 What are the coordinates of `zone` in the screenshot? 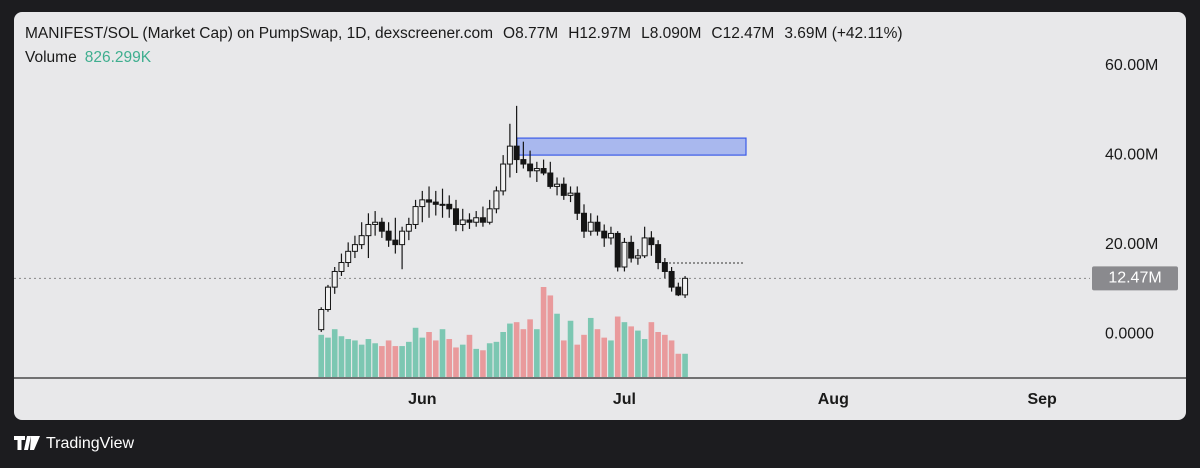 It's located at (631, 146).